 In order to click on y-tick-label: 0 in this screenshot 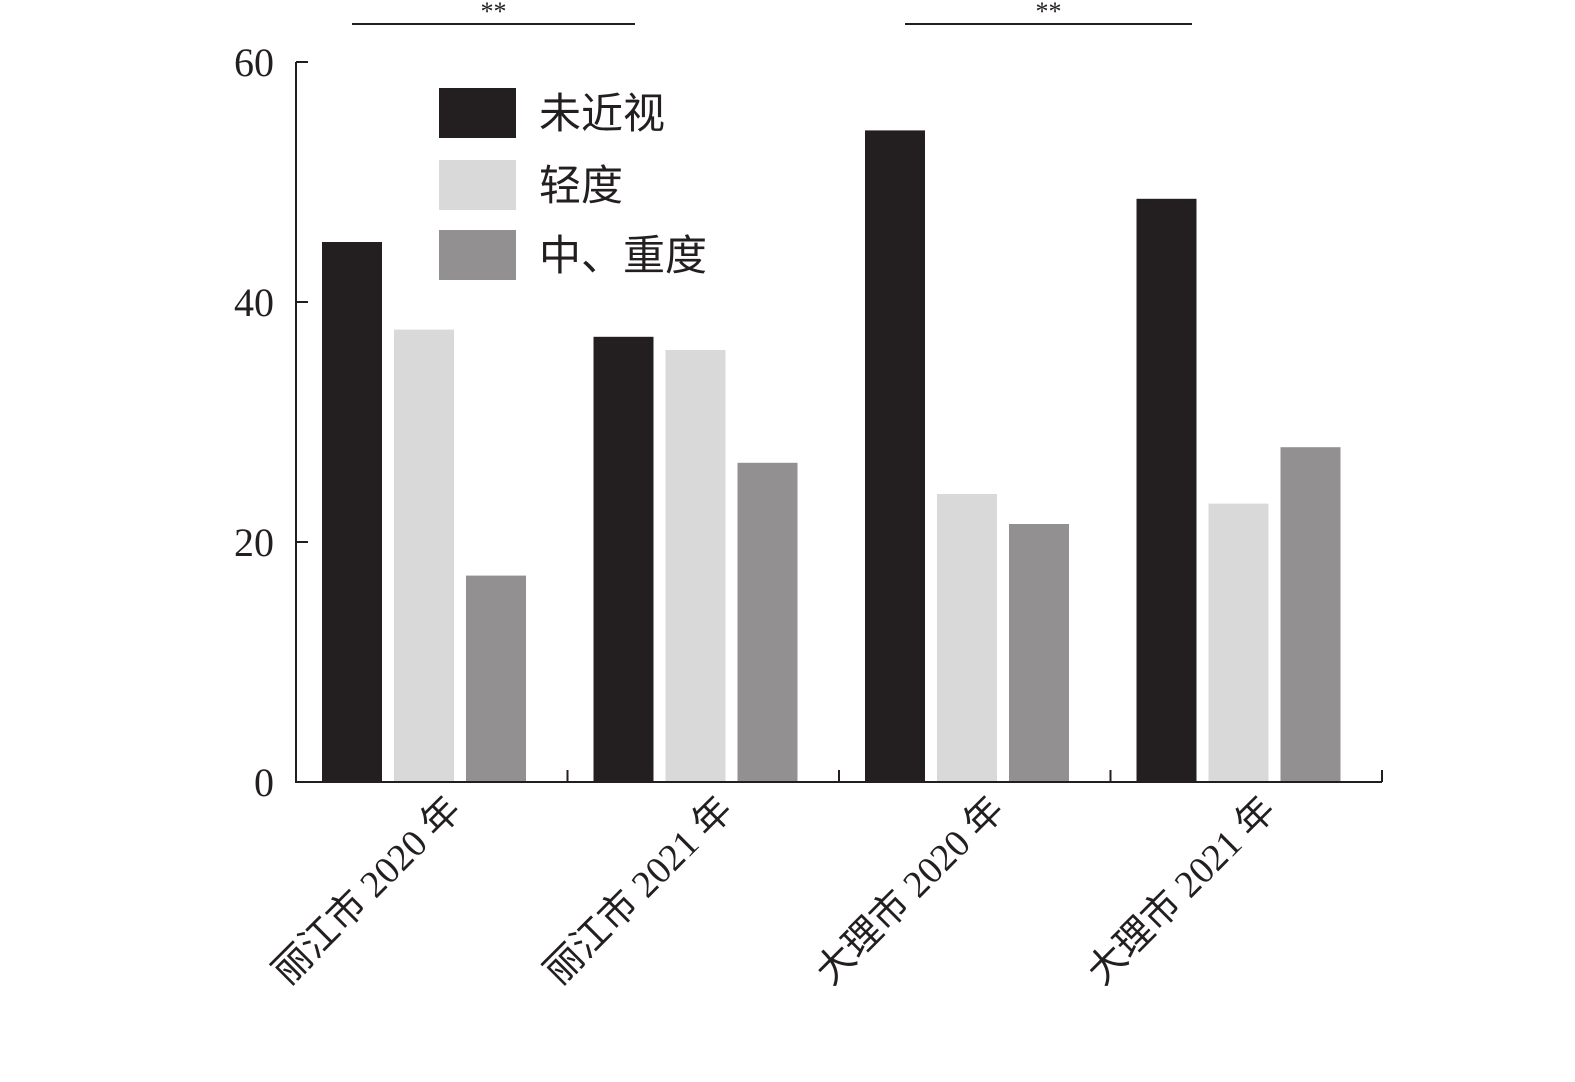, I will do `click(264, 782)`.